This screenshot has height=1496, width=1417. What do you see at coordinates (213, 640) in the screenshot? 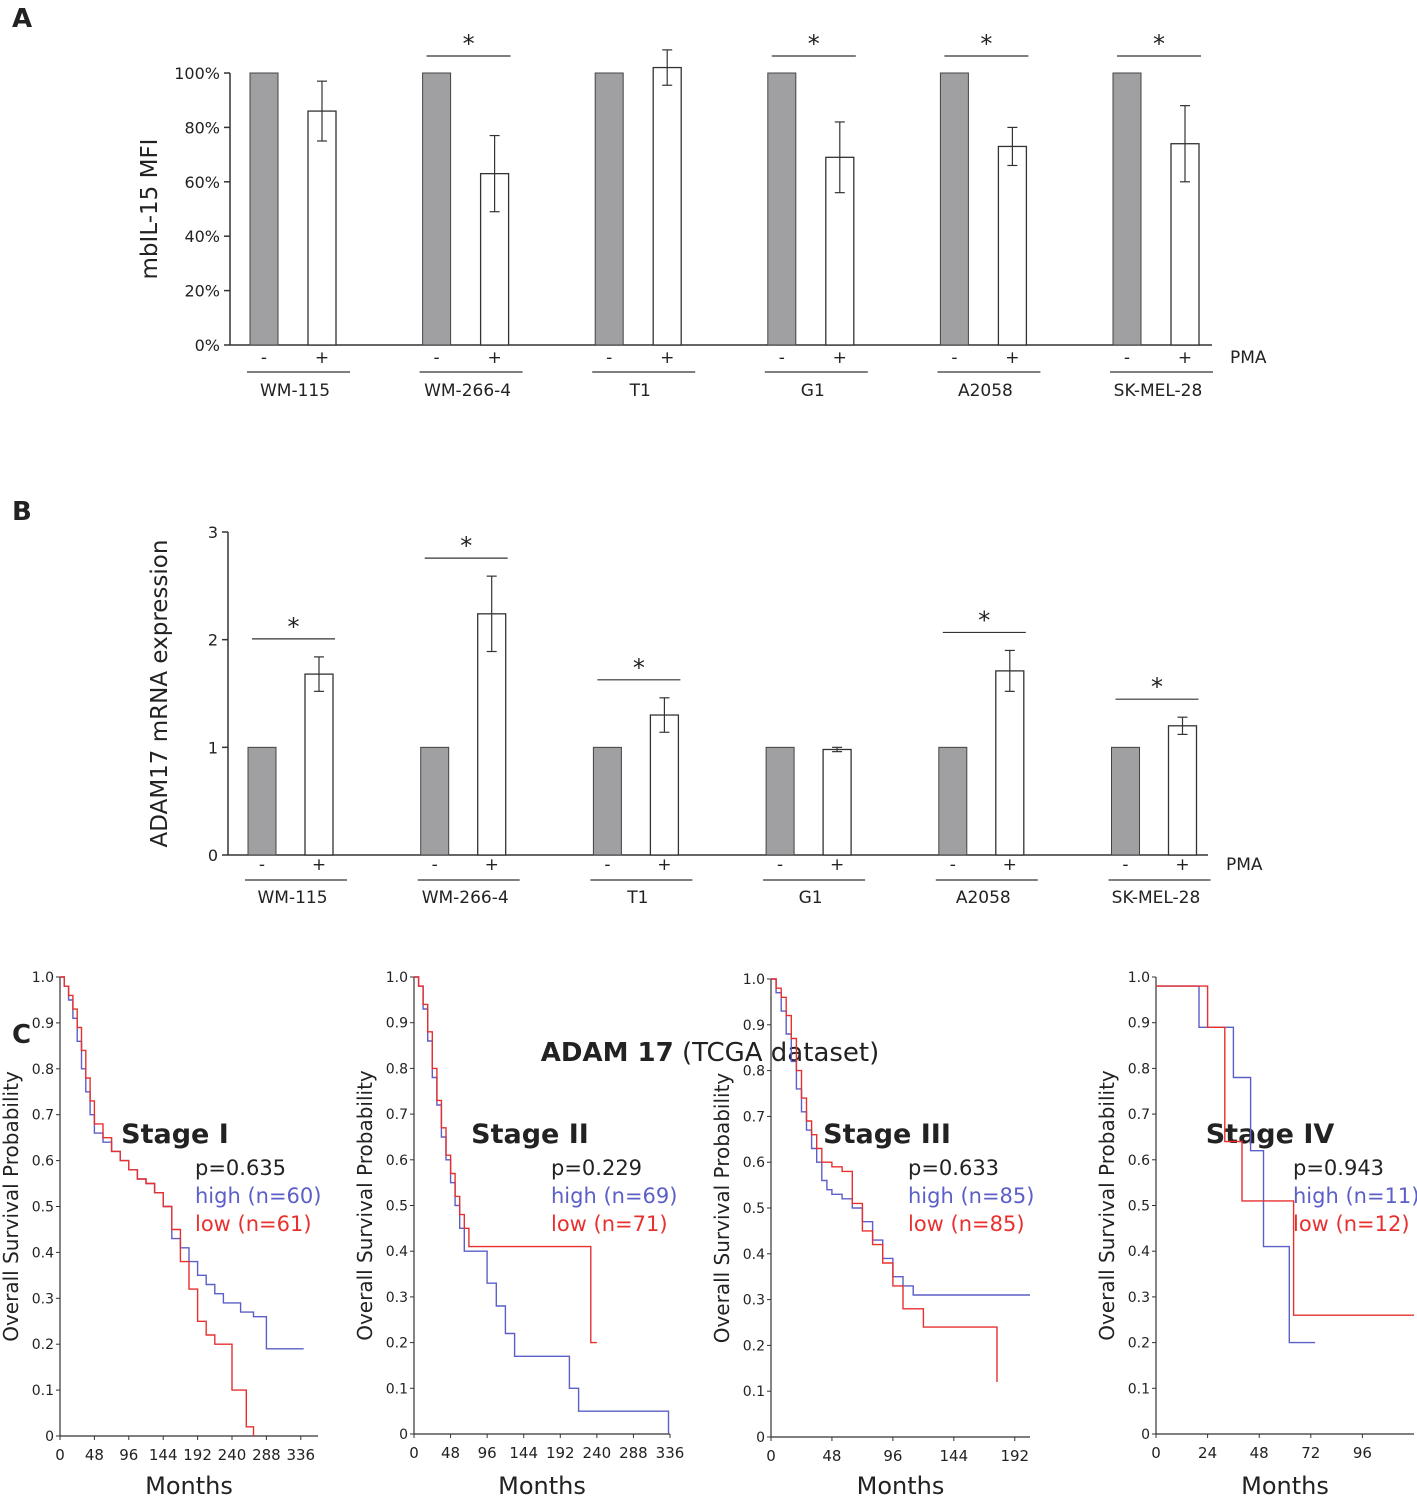
I see `y-tick-label: 2` at bounding box center [213, 640].